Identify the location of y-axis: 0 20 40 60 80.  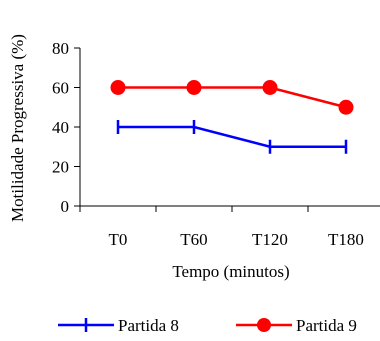
(66, 127).